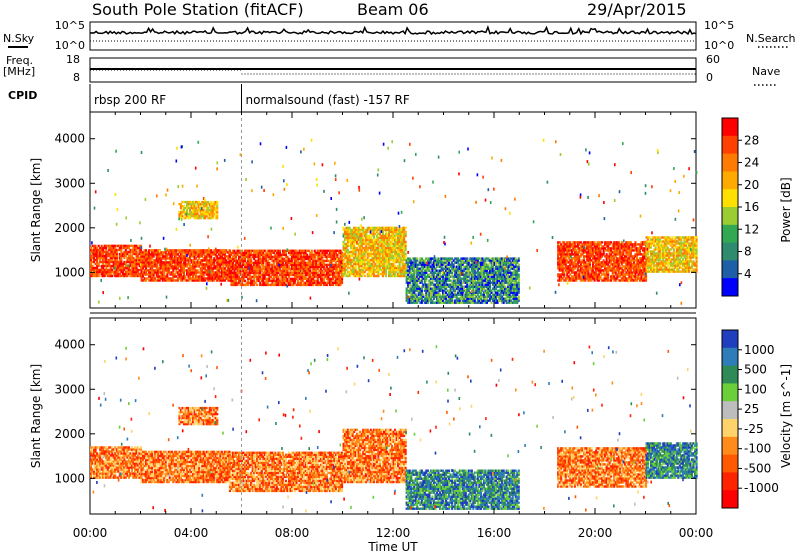  Describe the element at coordinates (393, 9) in the screenshot. I see `beam-label: Beam 06` at that location.